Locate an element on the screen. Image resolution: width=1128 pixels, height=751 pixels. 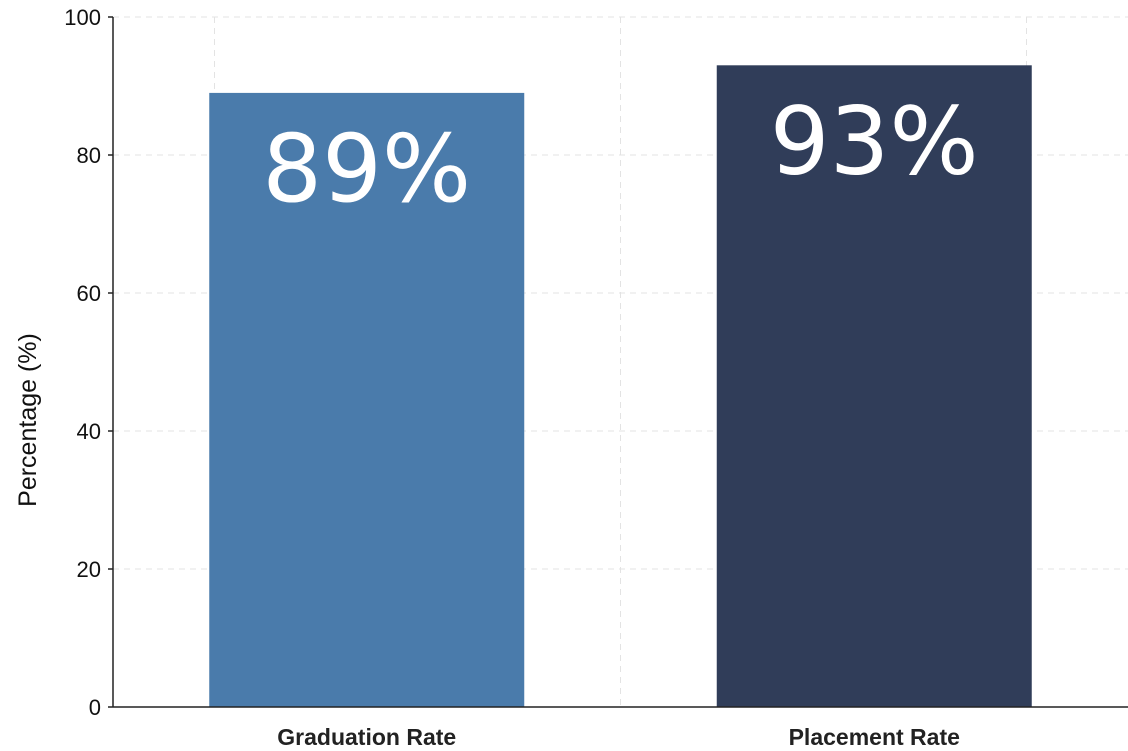
y-tick-label: 80 is located at coordinates (89, 155).